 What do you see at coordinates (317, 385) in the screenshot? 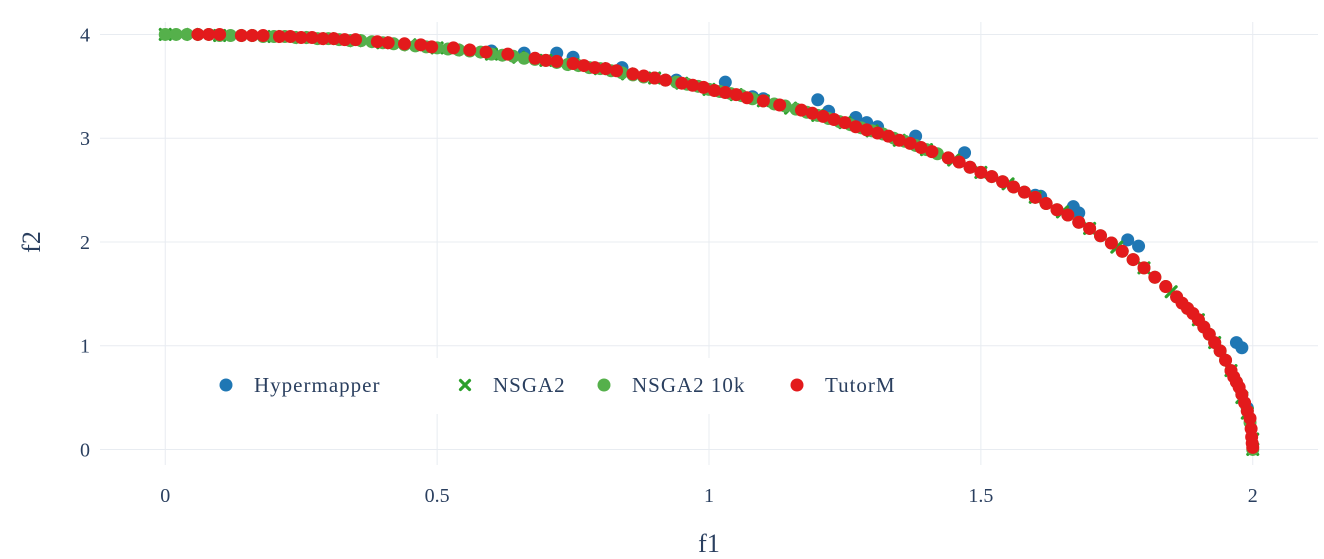
I see `legend-label: Hypermapper` at bounding box center [317, 385].